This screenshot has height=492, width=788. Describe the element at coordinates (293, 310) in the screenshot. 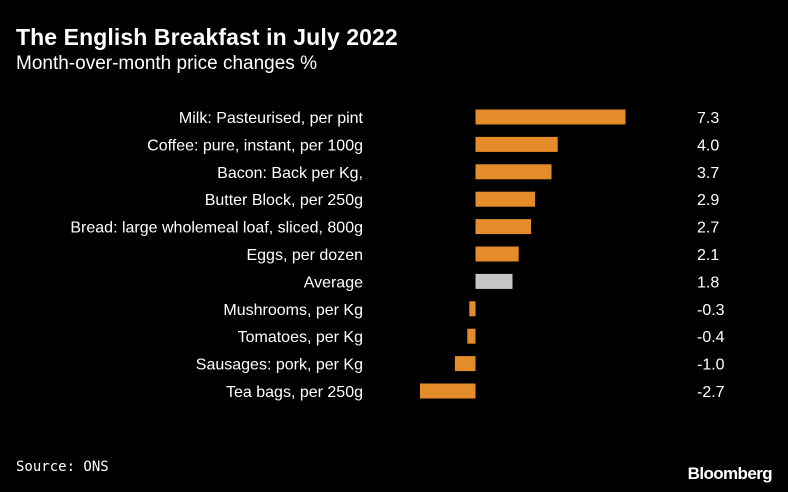

I see `category-label-07: Mushrooms, per Kg` at that location.